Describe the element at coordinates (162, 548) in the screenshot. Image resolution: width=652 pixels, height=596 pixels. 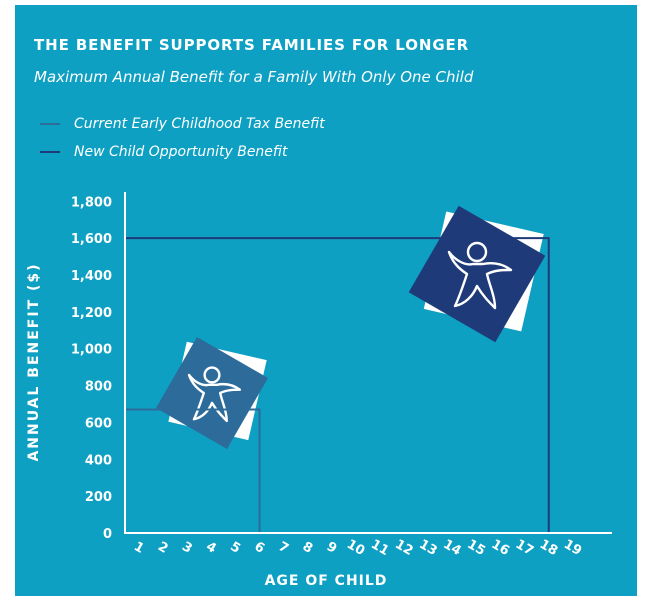
I see `x-tick-label: 2` at that location.